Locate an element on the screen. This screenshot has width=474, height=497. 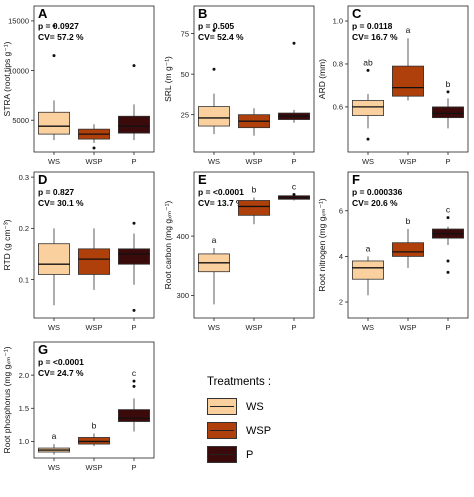
legend-swatch-ws is located at coordinates (222, 406).